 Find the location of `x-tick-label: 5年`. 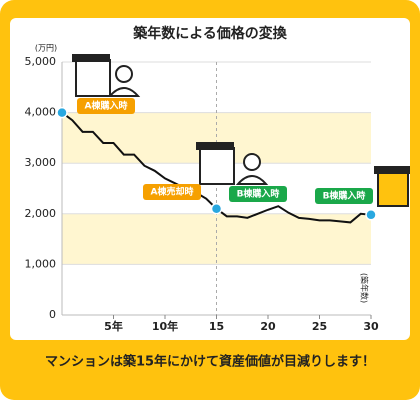

x-tick-label: 5年 is located at coordinates (113, 326).